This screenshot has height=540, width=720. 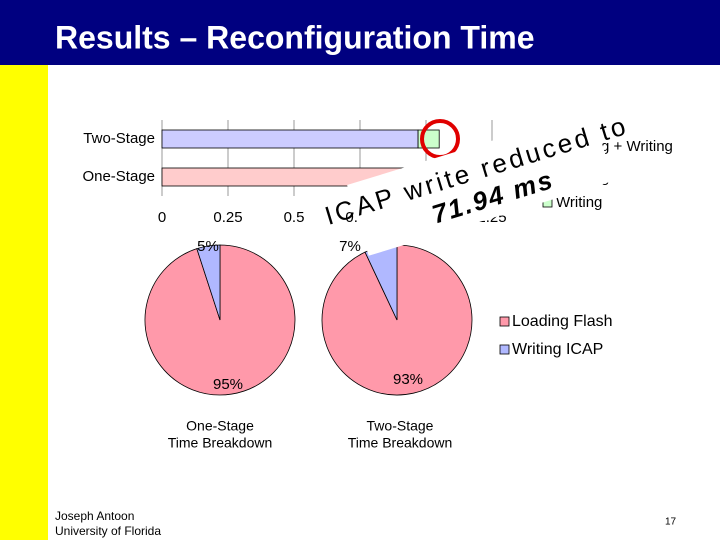 What do you see at coordinates (108, 531) in the screenshot?
I see `footer-author: University of Florida` at bounding box center [108, 531].